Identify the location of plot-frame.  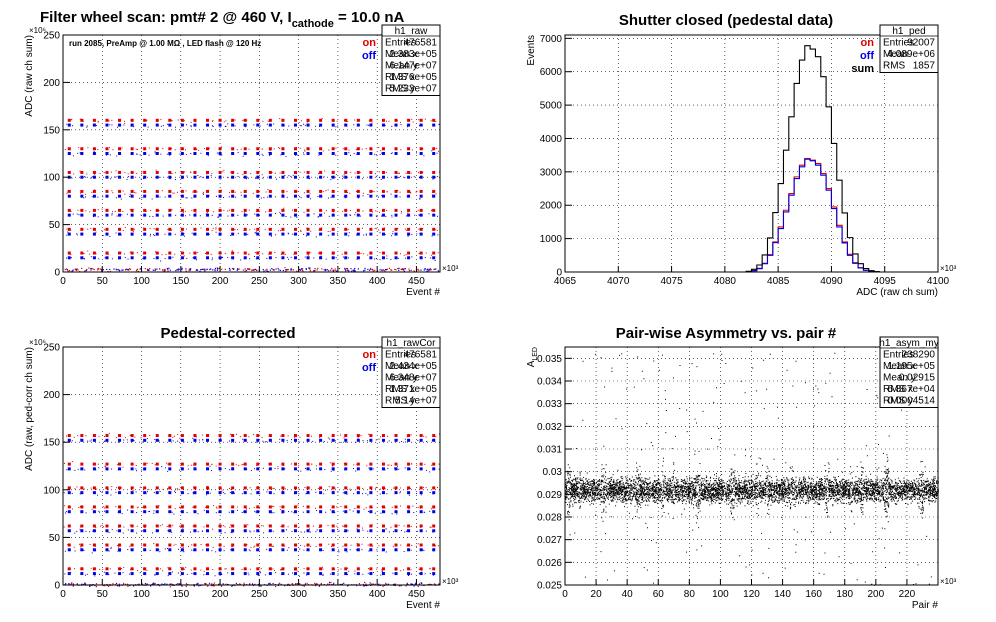
(751, 153).